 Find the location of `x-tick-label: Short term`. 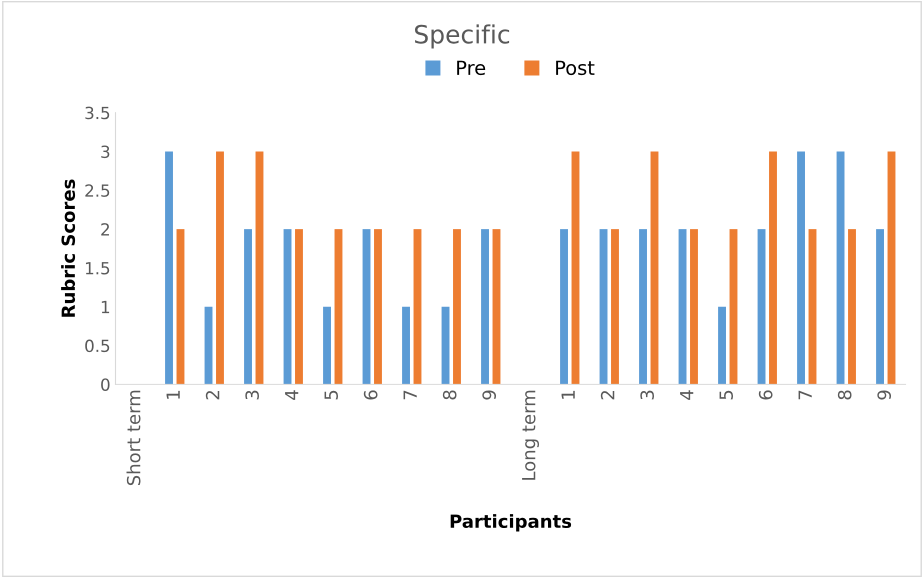

x-tick-label: Short term is located at coordinates (133, 438).